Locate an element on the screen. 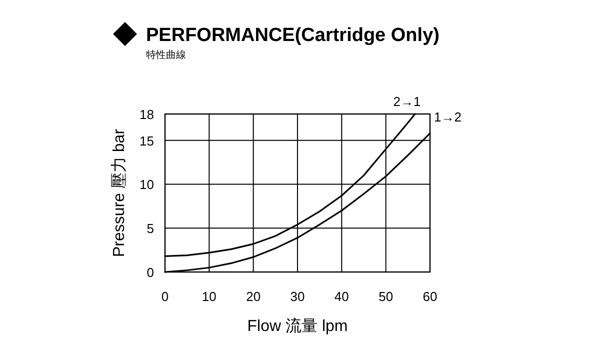 The image size is (600, 350). y-tick-label: 0 is located at coordinates (150, 272).